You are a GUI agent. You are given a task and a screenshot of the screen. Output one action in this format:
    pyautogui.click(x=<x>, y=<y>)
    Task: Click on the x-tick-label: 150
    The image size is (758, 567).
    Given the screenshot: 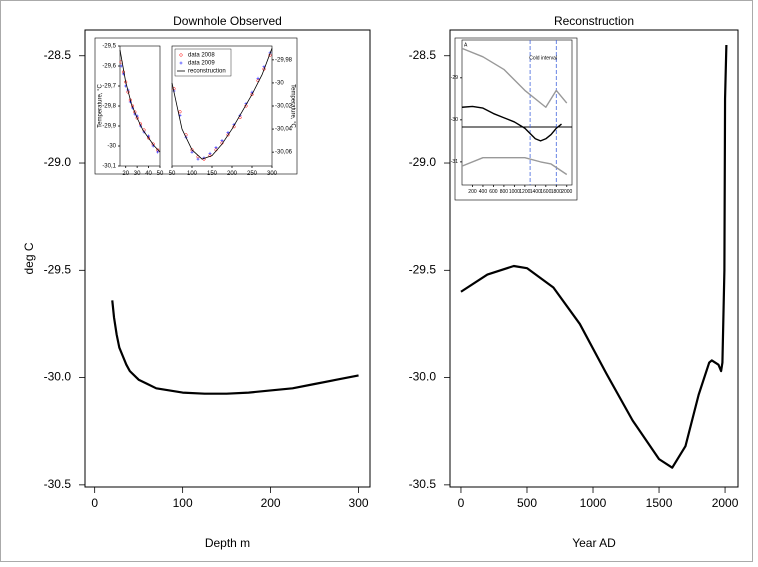 What is the action you would take?
    pyautogui.click(x=212, y=174)
    